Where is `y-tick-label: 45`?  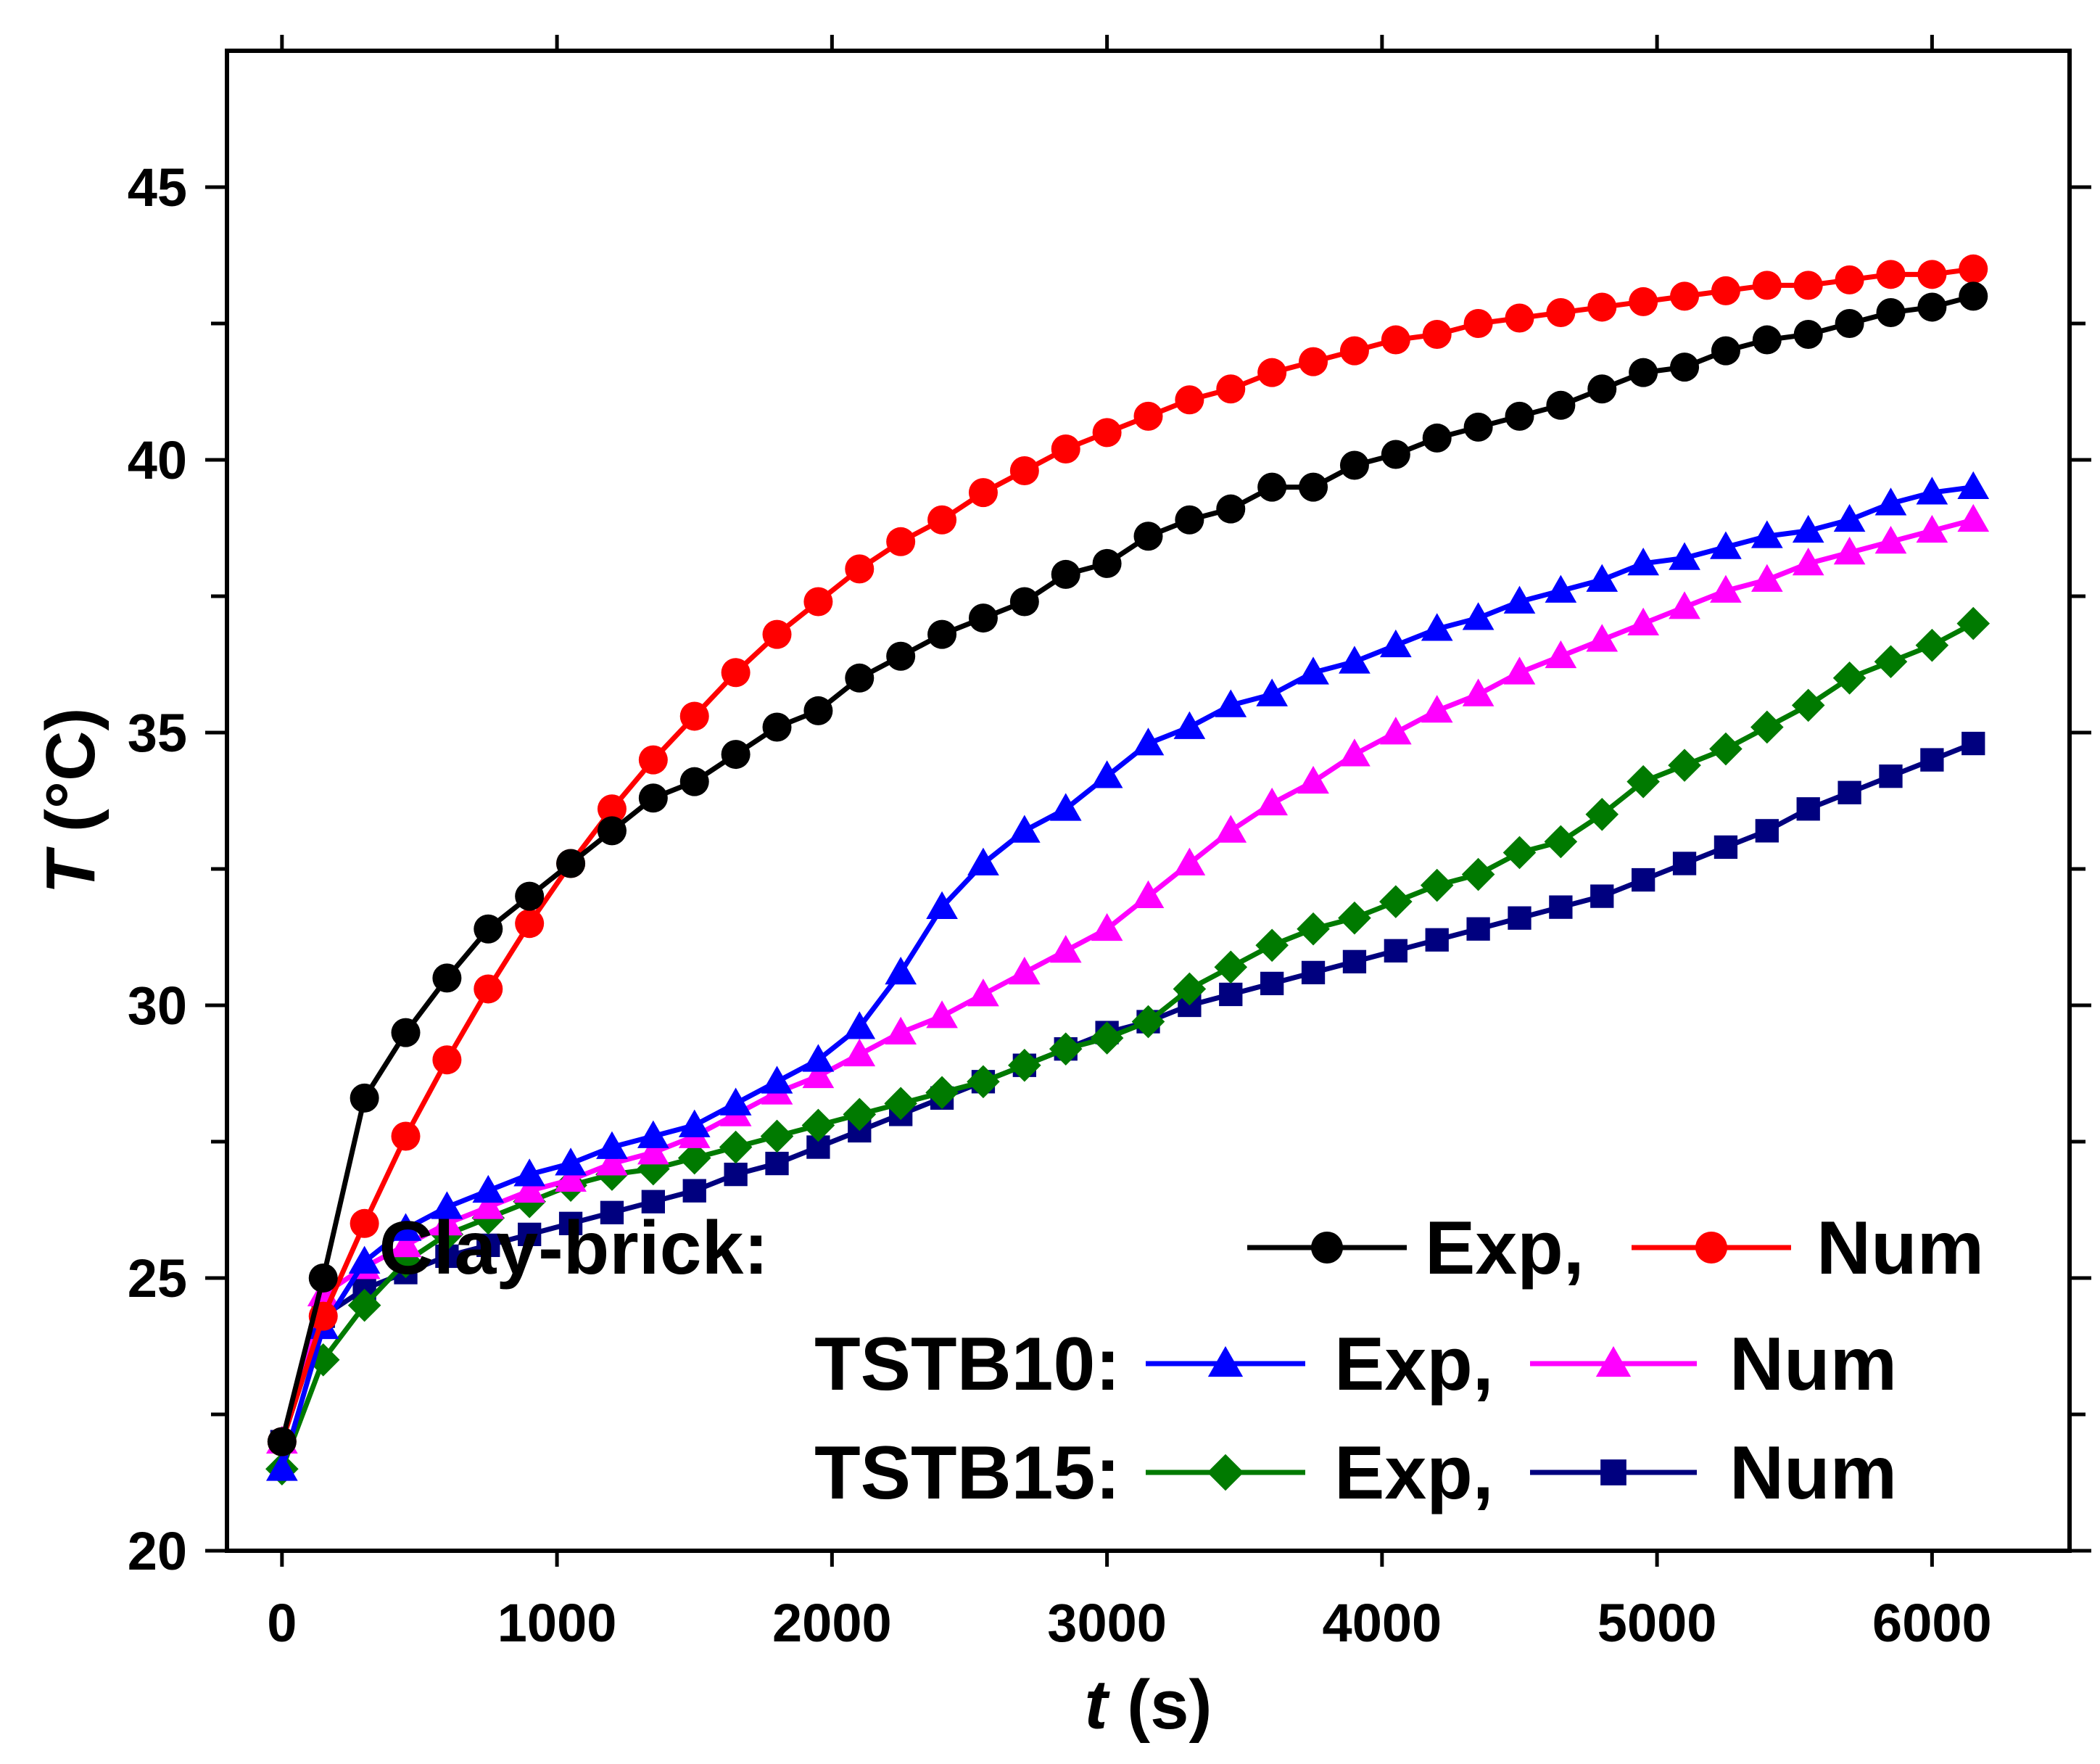
y-tick-label: 45 is located at coordinates (157, 187).